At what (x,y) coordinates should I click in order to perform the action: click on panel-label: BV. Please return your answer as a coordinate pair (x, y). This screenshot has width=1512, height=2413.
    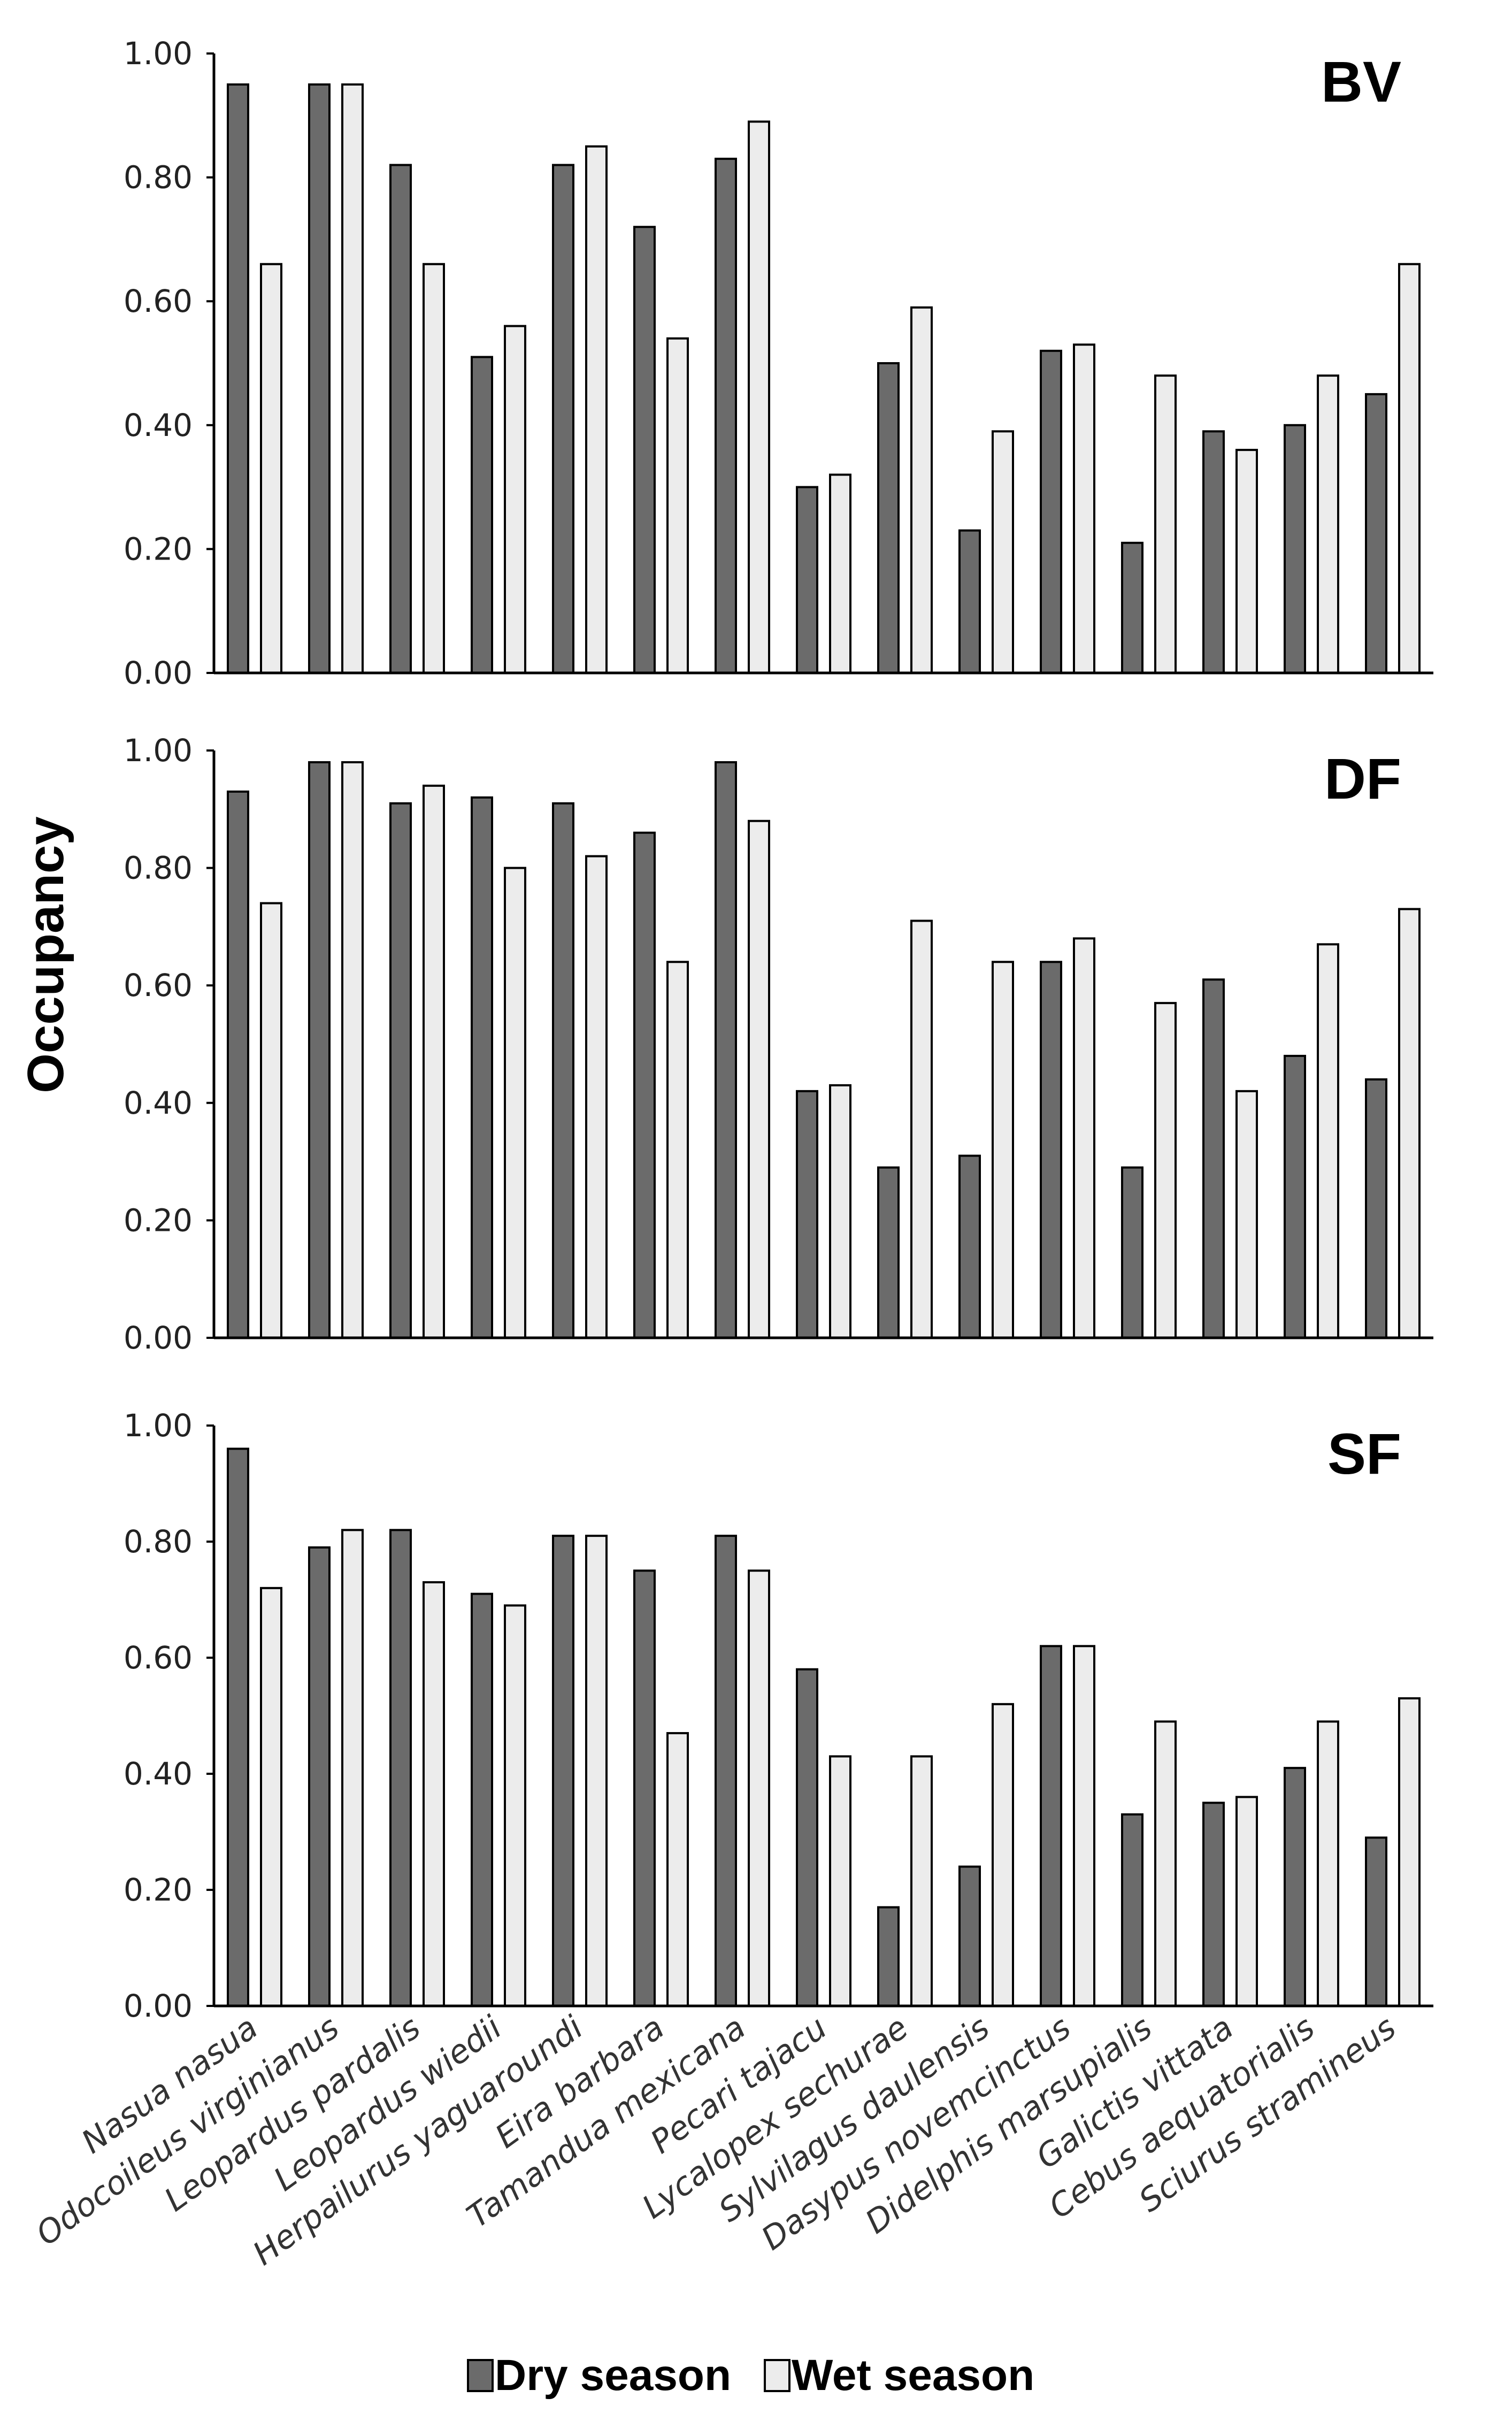
    Looking at the image, I should click on (1361, 81).